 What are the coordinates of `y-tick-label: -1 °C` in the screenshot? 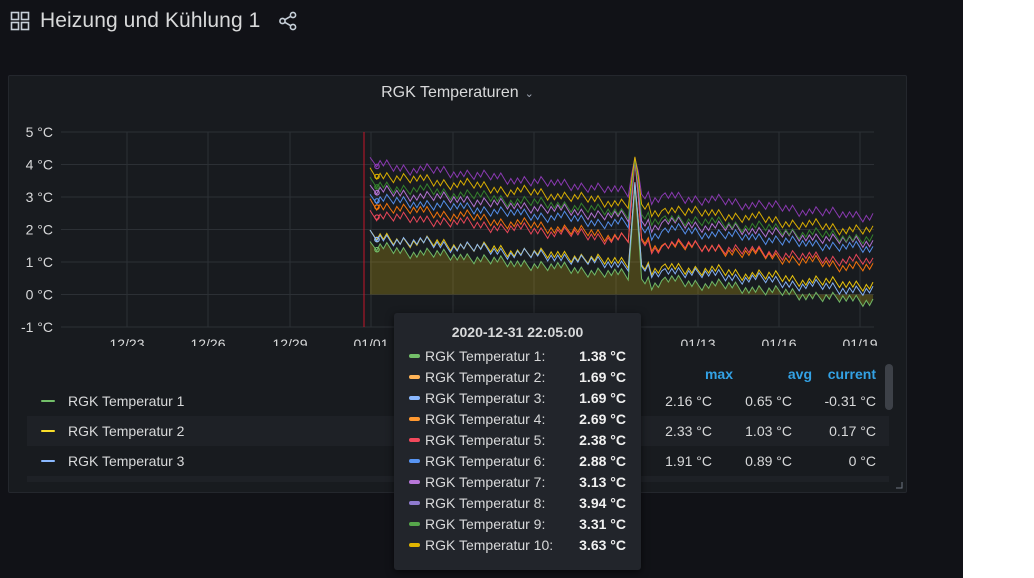 It's located at (37, 327).